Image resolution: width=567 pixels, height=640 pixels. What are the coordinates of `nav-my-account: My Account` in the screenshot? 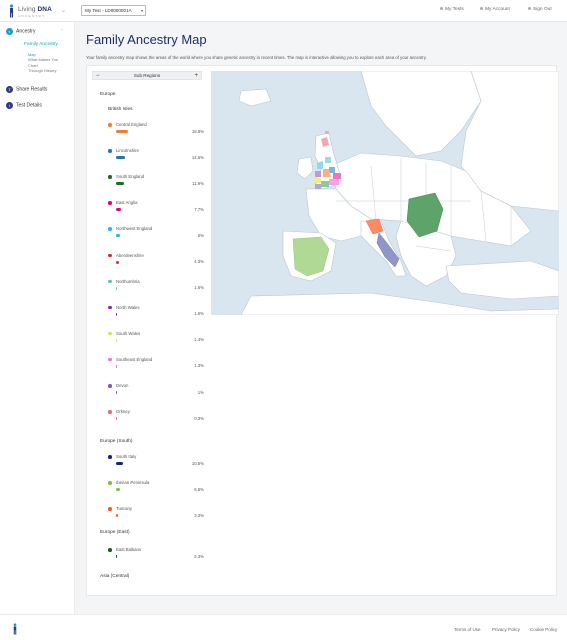 It's located at (495, 9).